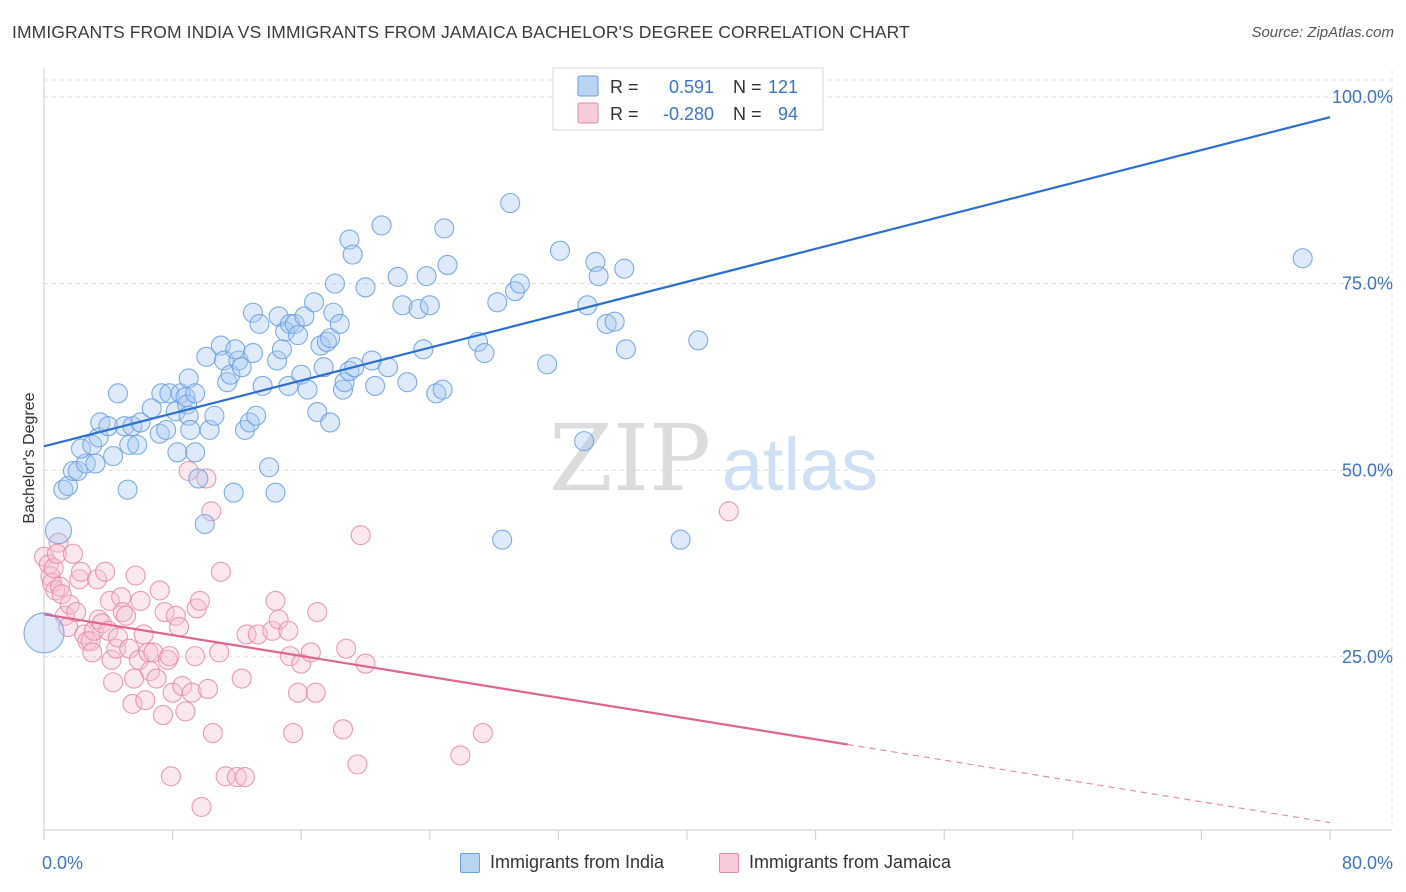  What do you see at coordinates (1367, 470) in the screenshot?
I see `y-tick-label: 50.0%` at bounding box center [1367, 470].